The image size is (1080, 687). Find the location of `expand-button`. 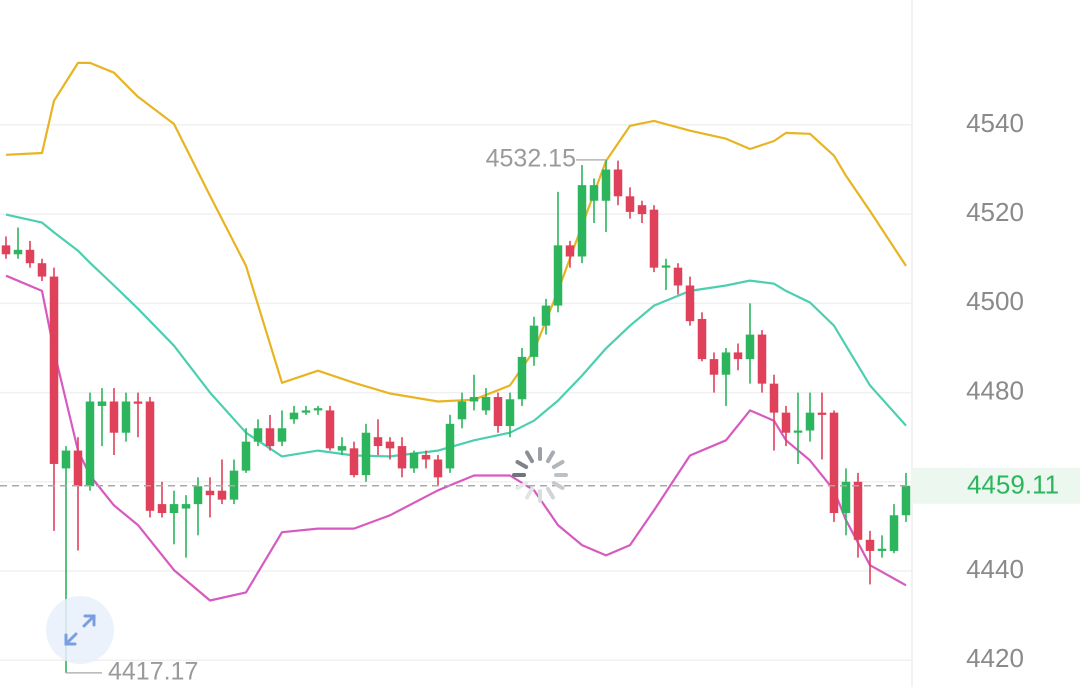

expand-button is located at coordinates (80, 630).